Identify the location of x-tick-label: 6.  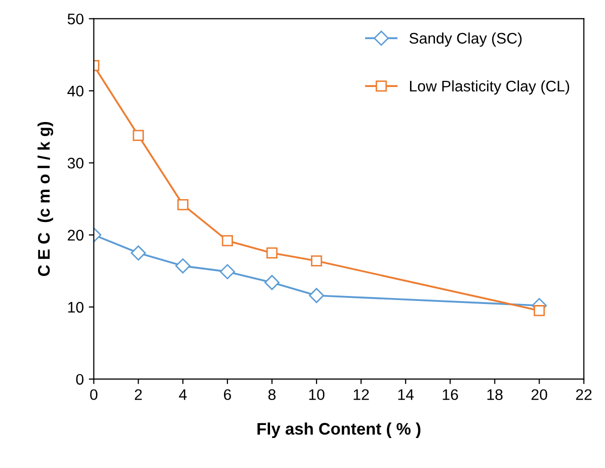
(227, 394).